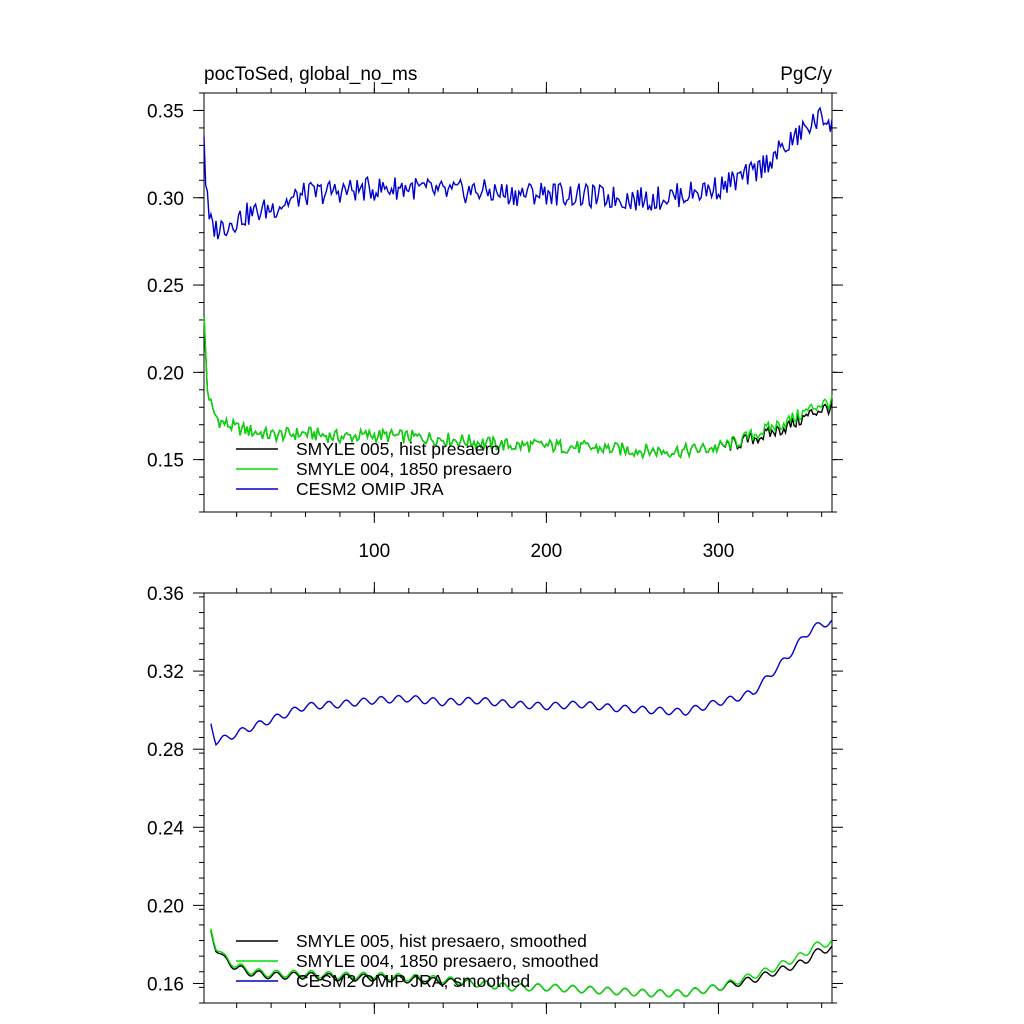  Describe the element at coordinates (165, 672) in the screenshot. I see `y-tick-label: 0.32` at that location.